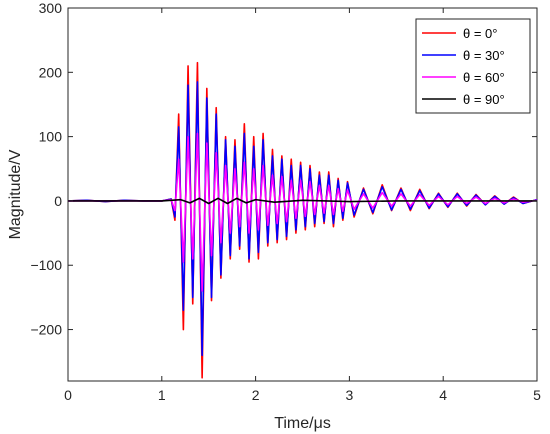 The width and height of the screenshot is (550, 434). Describe the element at coordinates (537, 395) in the screenshot. I see `x-tick-label: 5` at that location.